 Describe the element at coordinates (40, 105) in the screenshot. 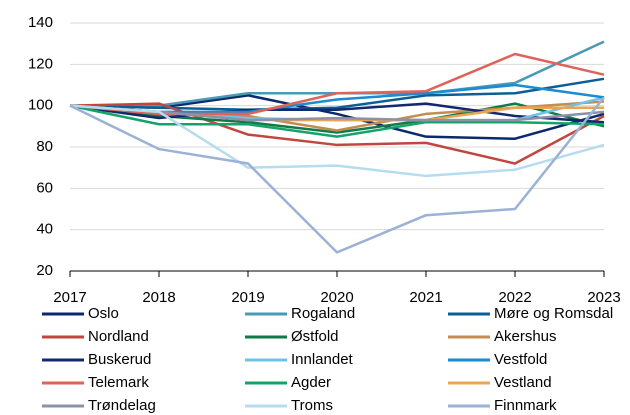

I see `y-tick-label: 100` at that location.